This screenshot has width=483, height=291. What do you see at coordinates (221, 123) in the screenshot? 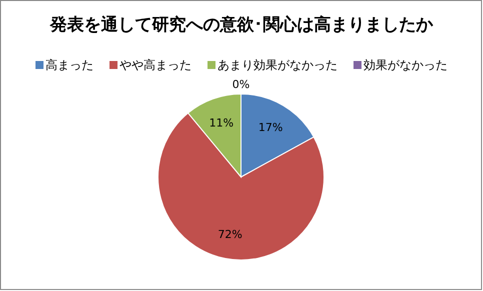
I see `data-label: 11%` at bounding box center [221, 123].